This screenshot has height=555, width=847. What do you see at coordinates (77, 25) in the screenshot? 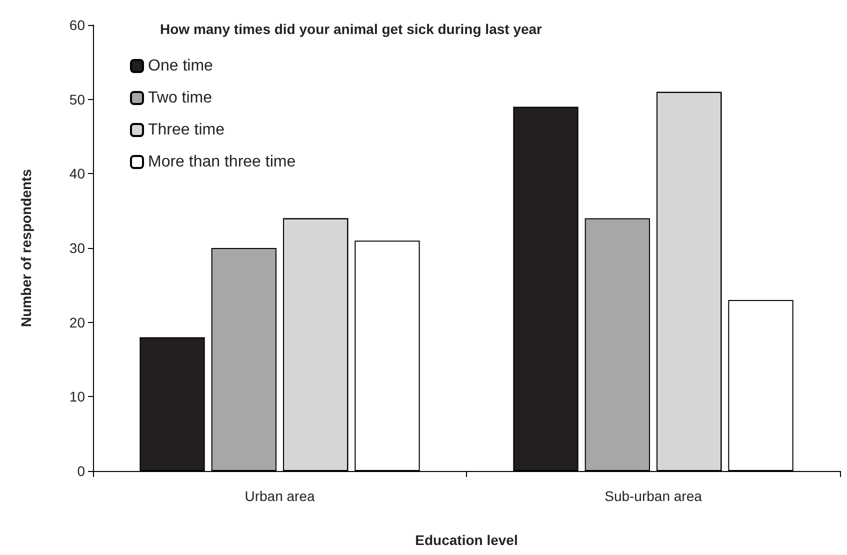
I see `y-tick-label: 60` at bounding box center [77, 25].